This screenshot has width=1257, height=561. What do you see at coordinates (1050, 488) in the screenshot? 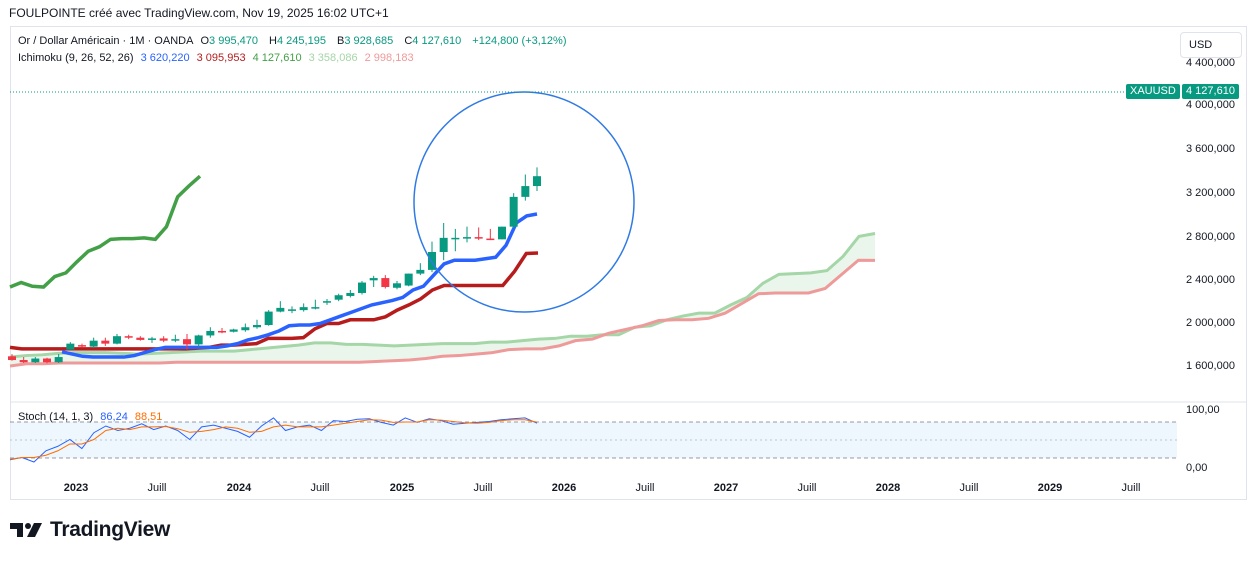
I see `time-tick-label: 2029` at bounding box center [1050, 488].